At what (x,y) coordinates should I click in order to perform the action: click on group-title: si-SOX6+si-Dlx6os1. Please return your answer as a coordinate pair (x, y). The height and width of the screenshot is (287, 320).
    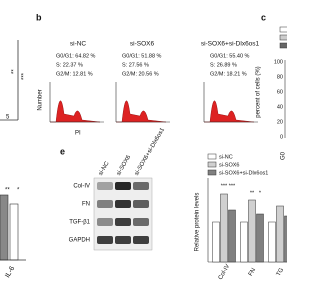
    Looking at the image, I should click on (230, 44).